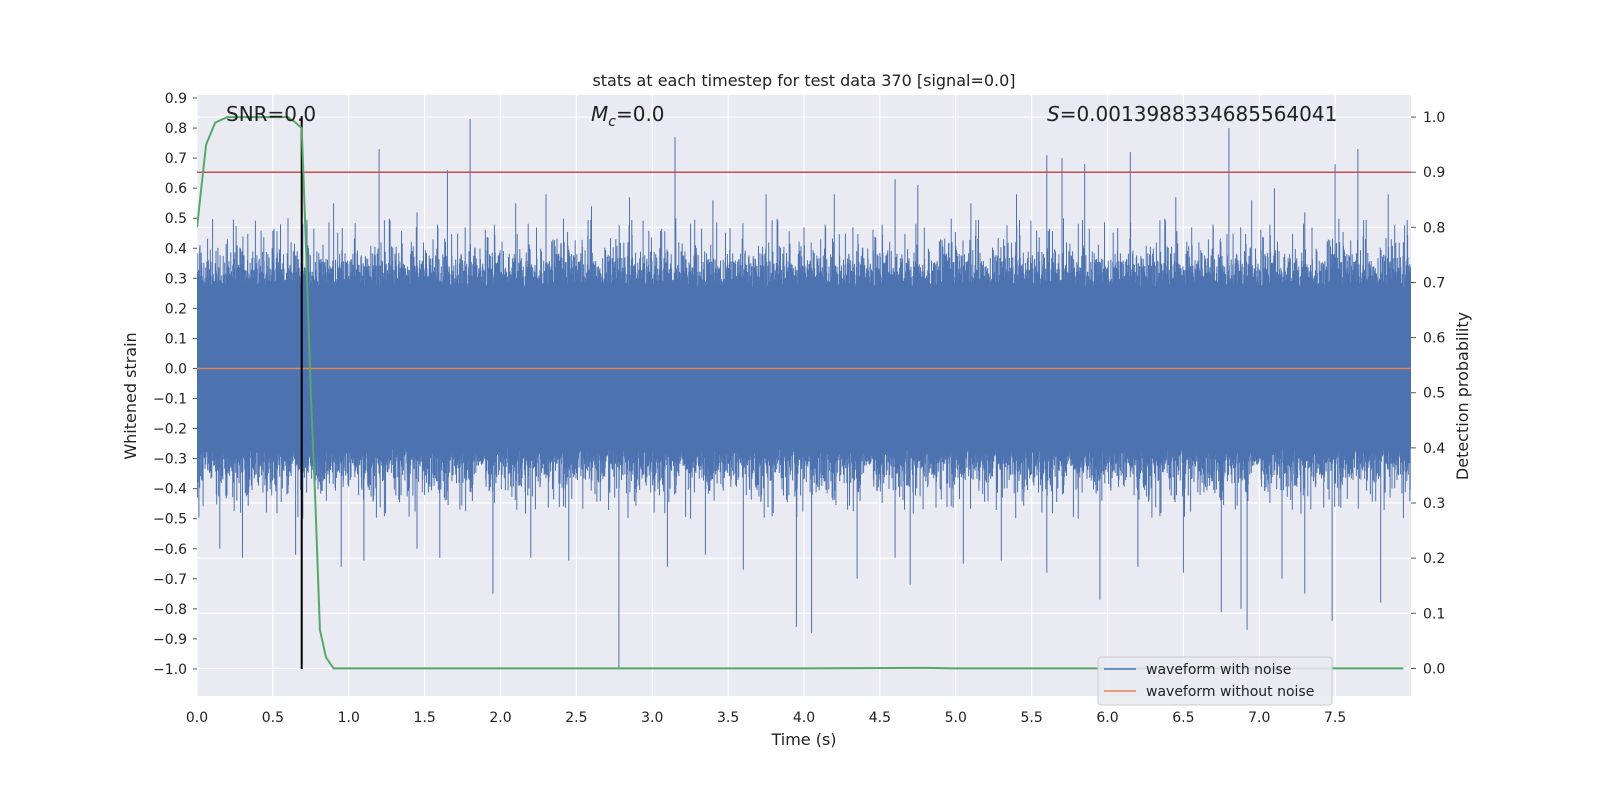 Image resolution: width=1600 pixels, height=800 pixels. What do you see at coordinates (1434, 228) in the screenshot?
I see `y2-tick-label: 0.8` at bounding box center [1434, 228].